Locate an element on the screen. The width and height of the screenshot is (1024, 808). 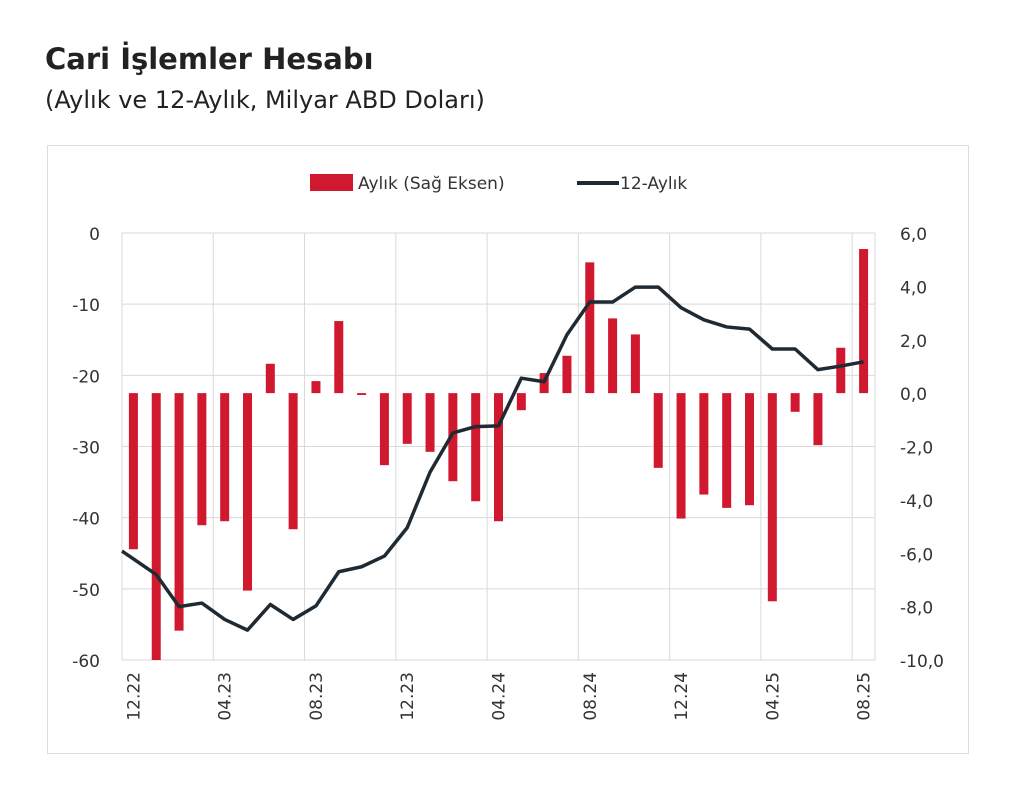
x-tick-label: 04.24 is located at coordinates (500, 696).